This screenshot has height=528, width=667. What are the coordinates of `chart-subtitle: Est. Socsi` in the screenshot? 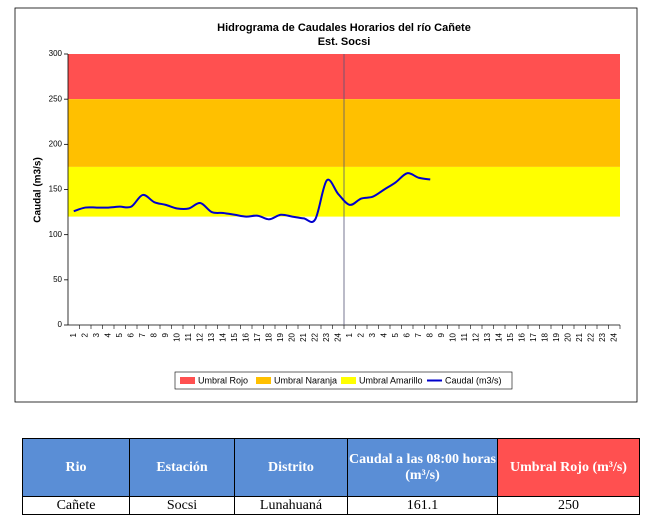 It's located at (344, 42).